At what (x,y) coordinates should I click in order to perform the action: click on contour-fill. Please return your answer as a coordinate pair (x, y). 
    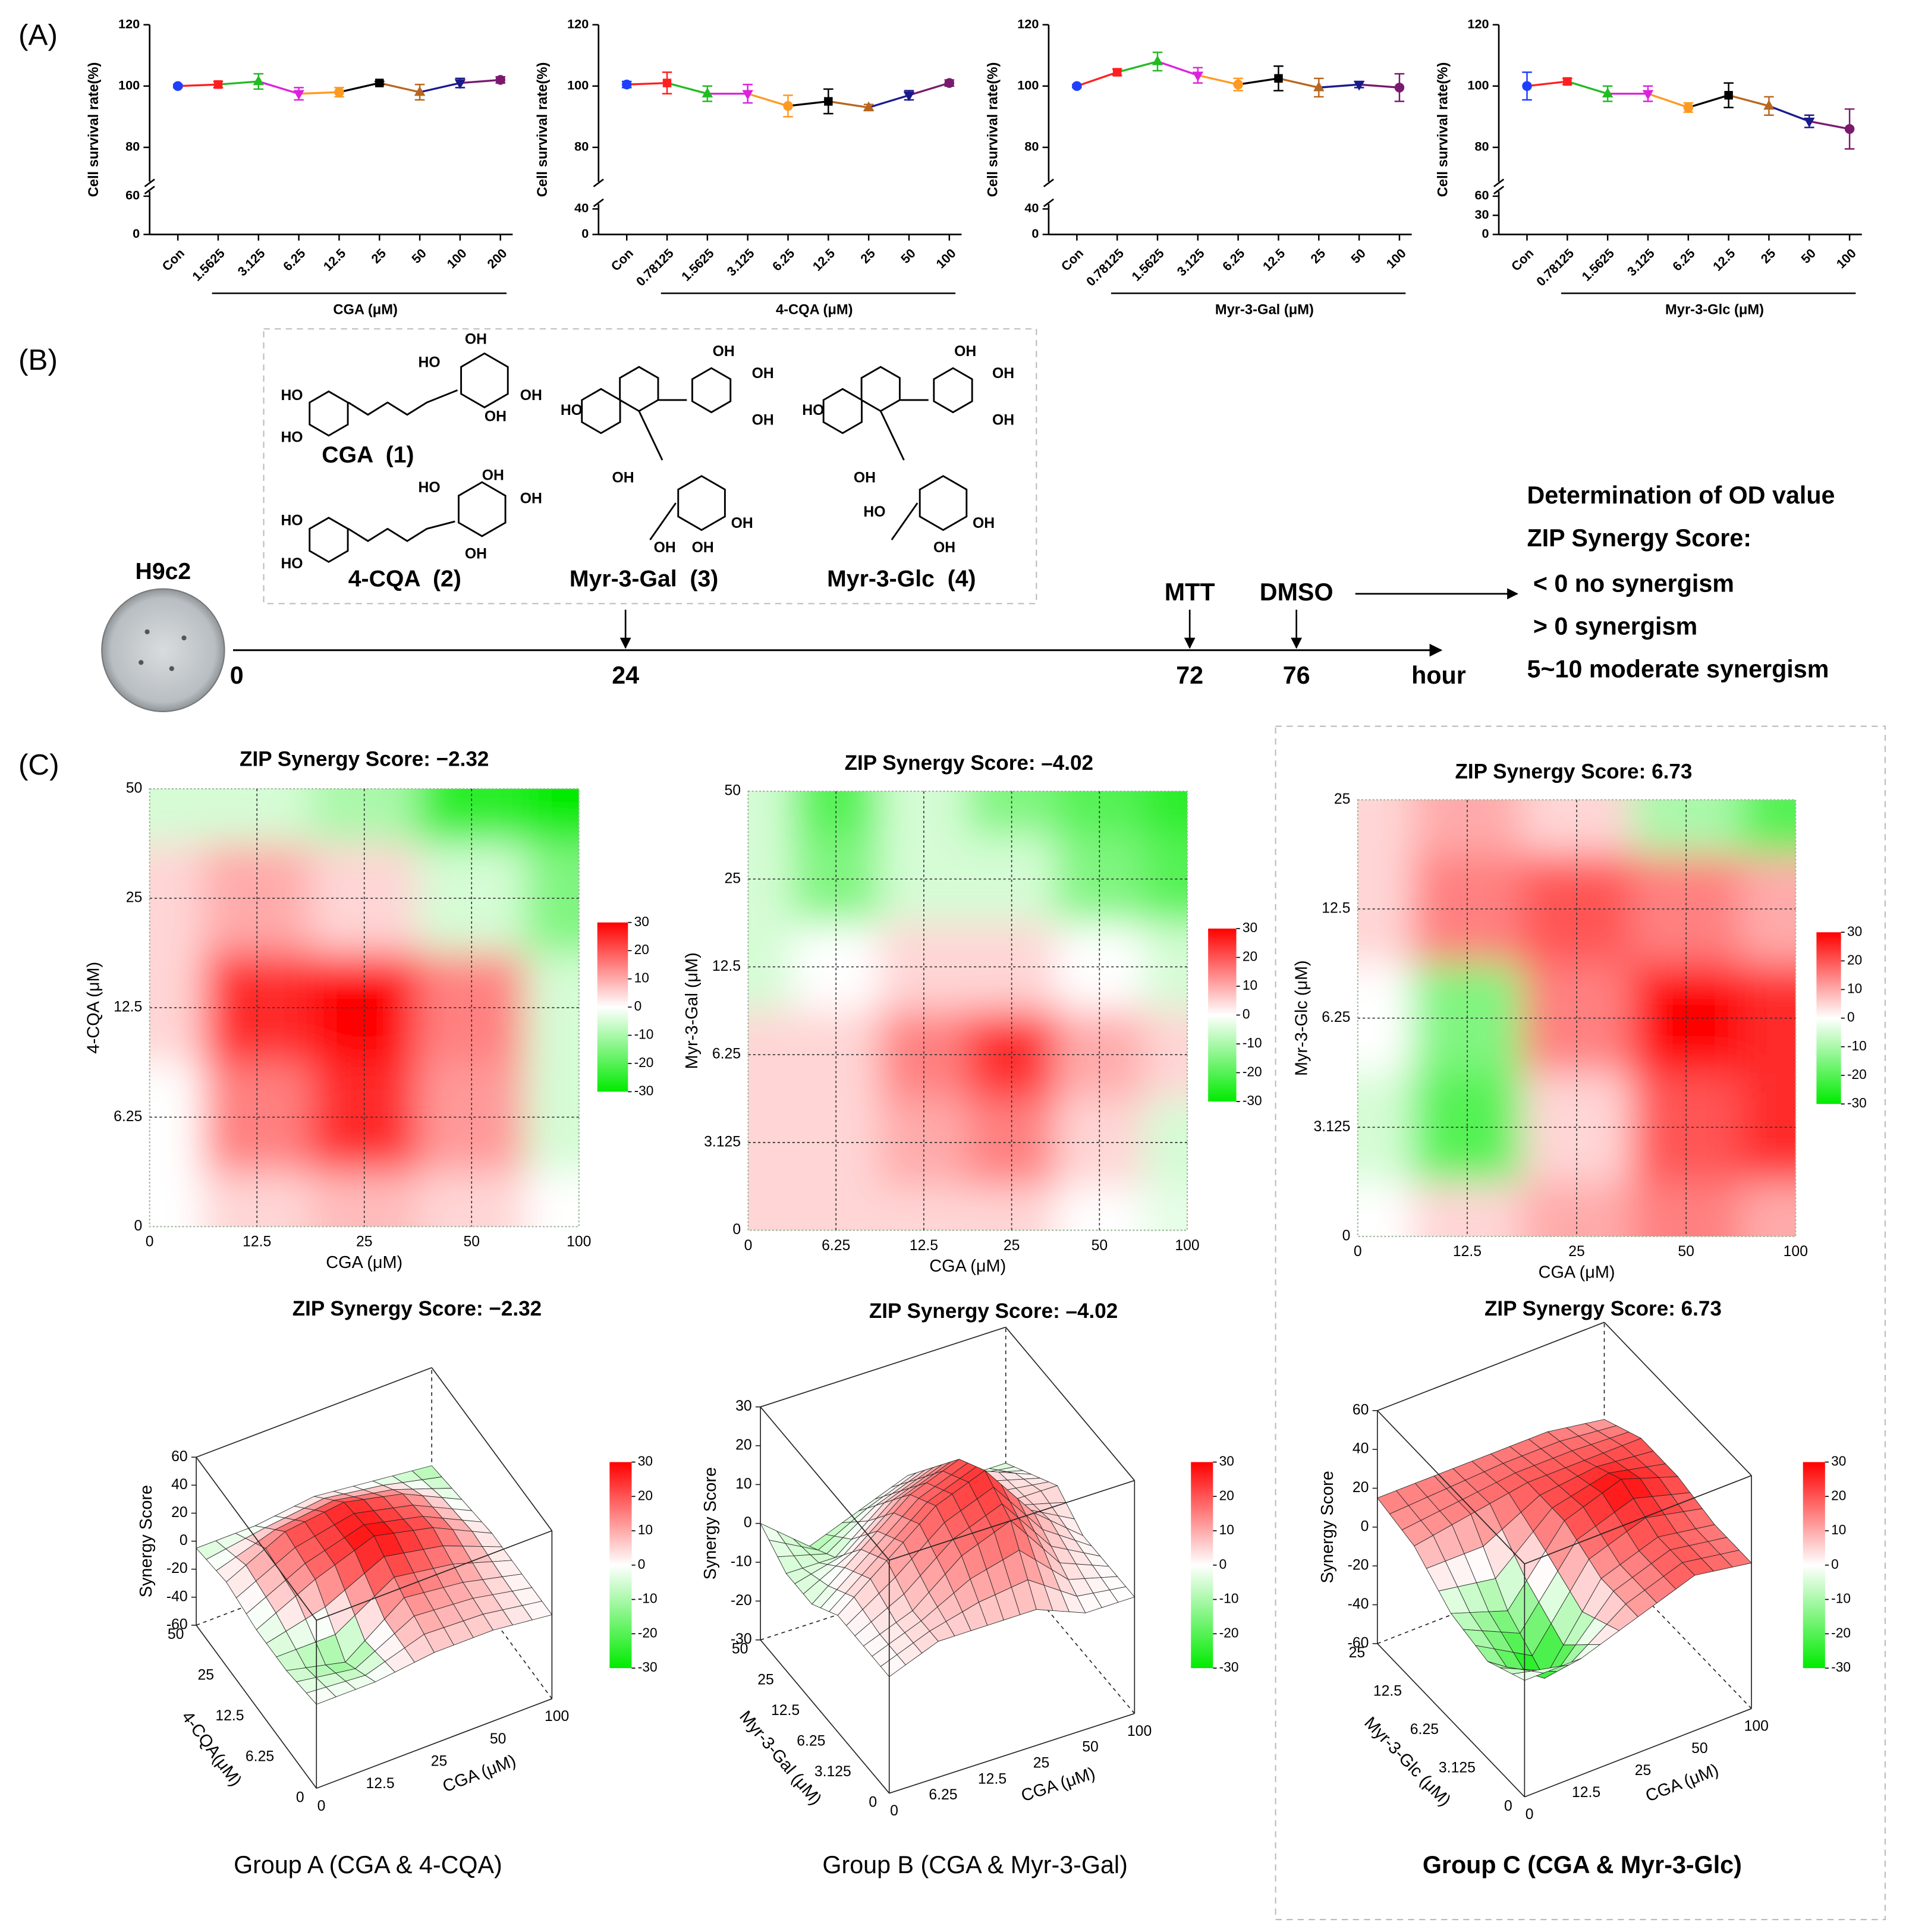
    Looking at the image, I should click on (968, 1011).